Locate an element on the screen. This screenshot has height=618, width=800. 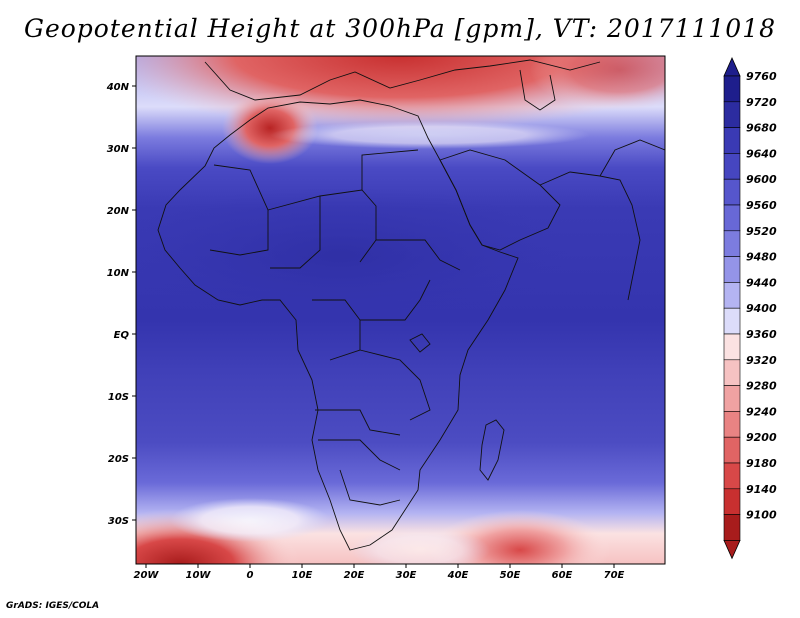
colorbar-level-label: 9760 is located at coordinates (761, 76).